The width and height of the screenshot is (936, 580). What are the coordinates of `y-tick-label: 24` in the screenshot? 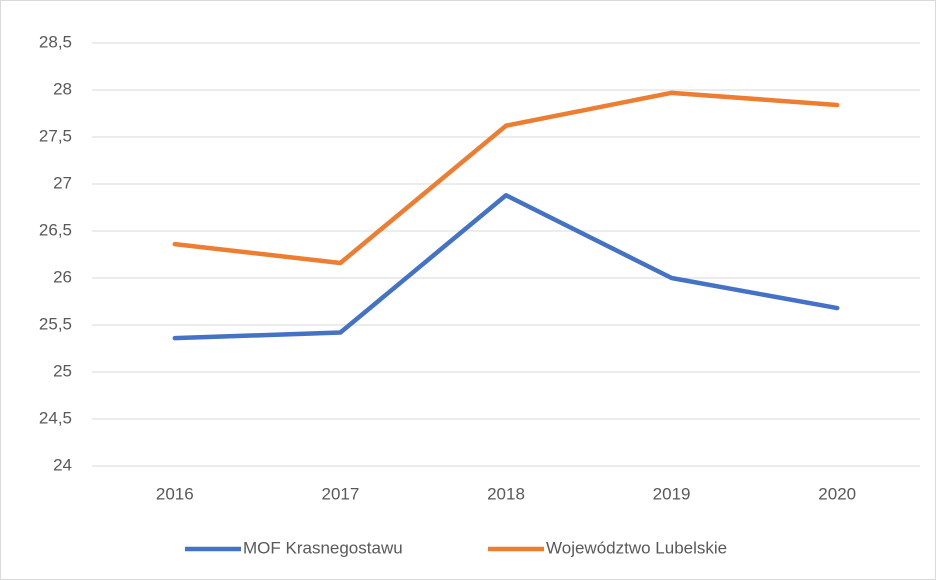 It's located at (62, 464).